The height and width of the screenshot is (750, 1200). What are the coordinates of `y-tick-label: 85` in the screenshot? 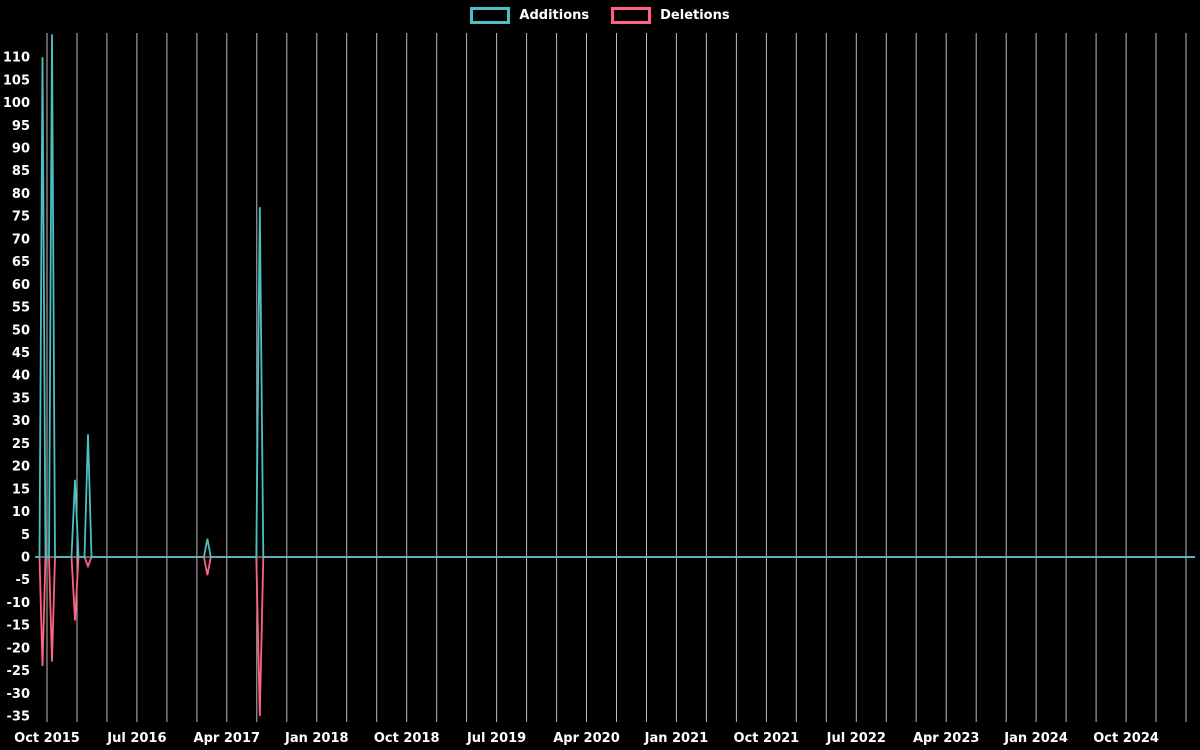 It's located at (21, 171).